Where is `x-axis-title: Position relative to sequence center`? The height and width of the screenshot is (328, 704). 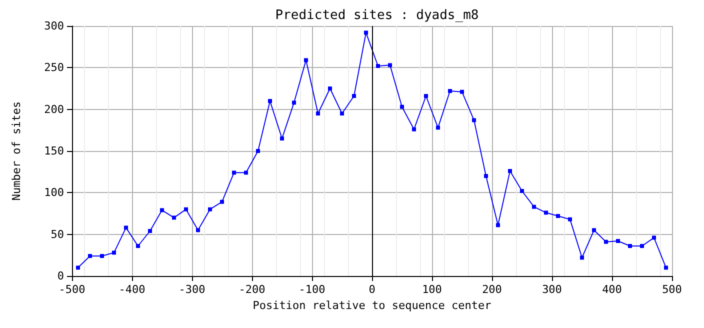
x-axis-title: Position relative to sequence center is located at coordinates (372, 305).